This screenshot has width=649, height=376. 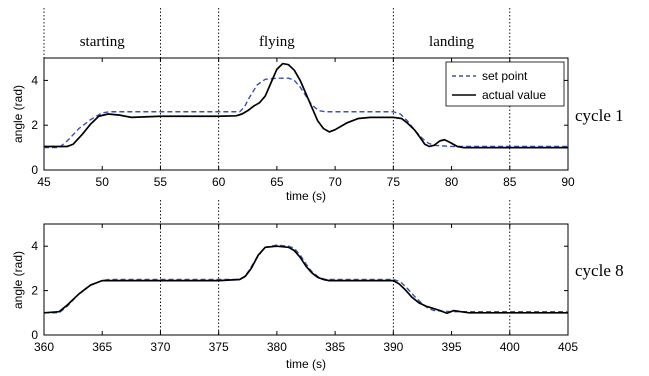 What do you see at coordinates (160, 347) in the screenshot?
I see `x-tick-label: 370` at bounding box center [160, 347].